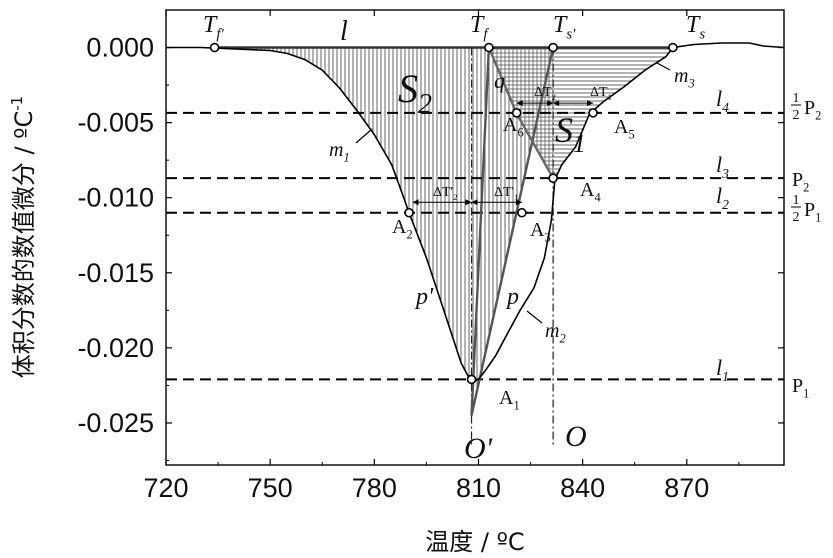 The image size is (833, 558). I want to click on label-l-main: l, so click(344, 31).